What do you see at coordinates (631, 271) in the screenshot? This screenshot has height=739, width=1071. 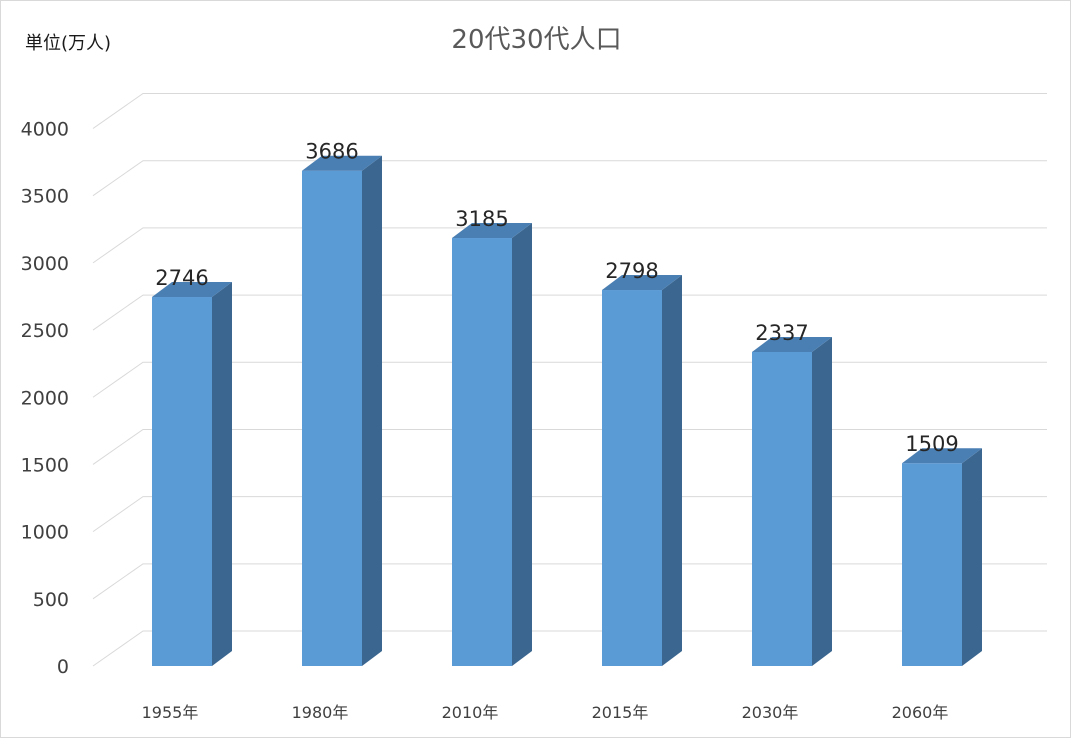 I see `data-label: 2798` at bounding box center [631, 271].